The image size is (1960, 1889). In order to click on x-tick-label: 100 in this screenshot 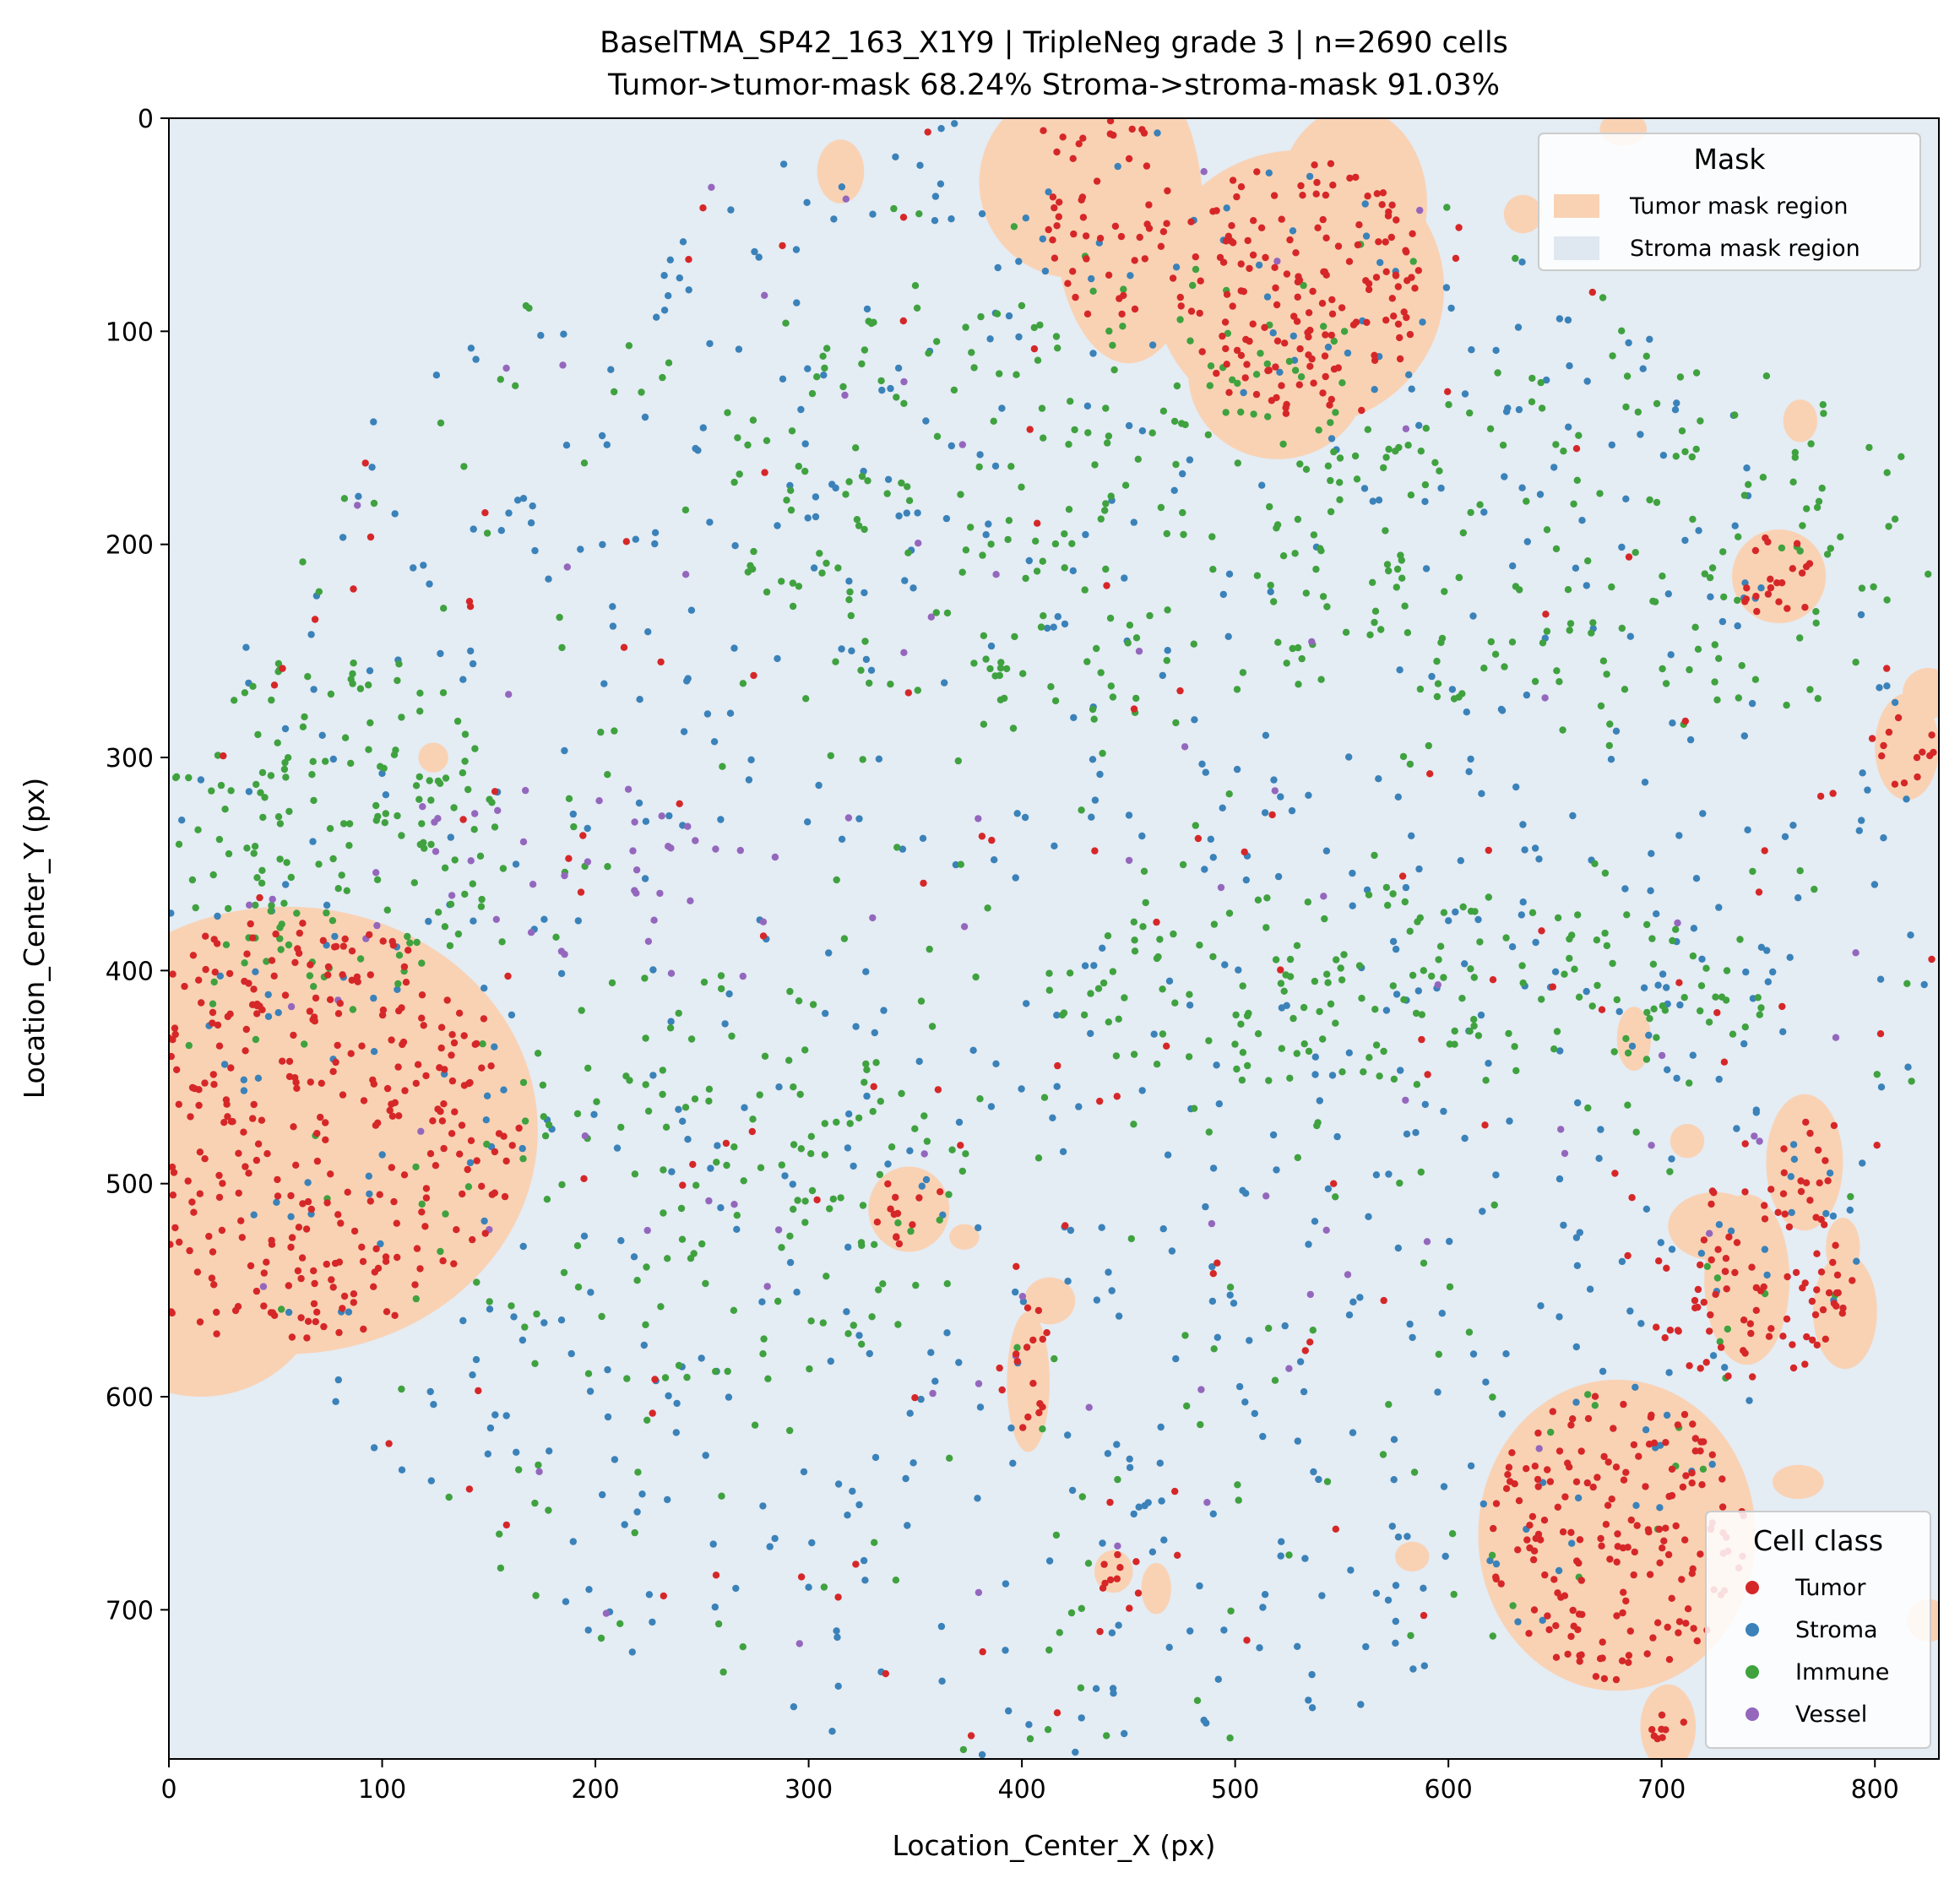, I will do `click(382, 1790)`.